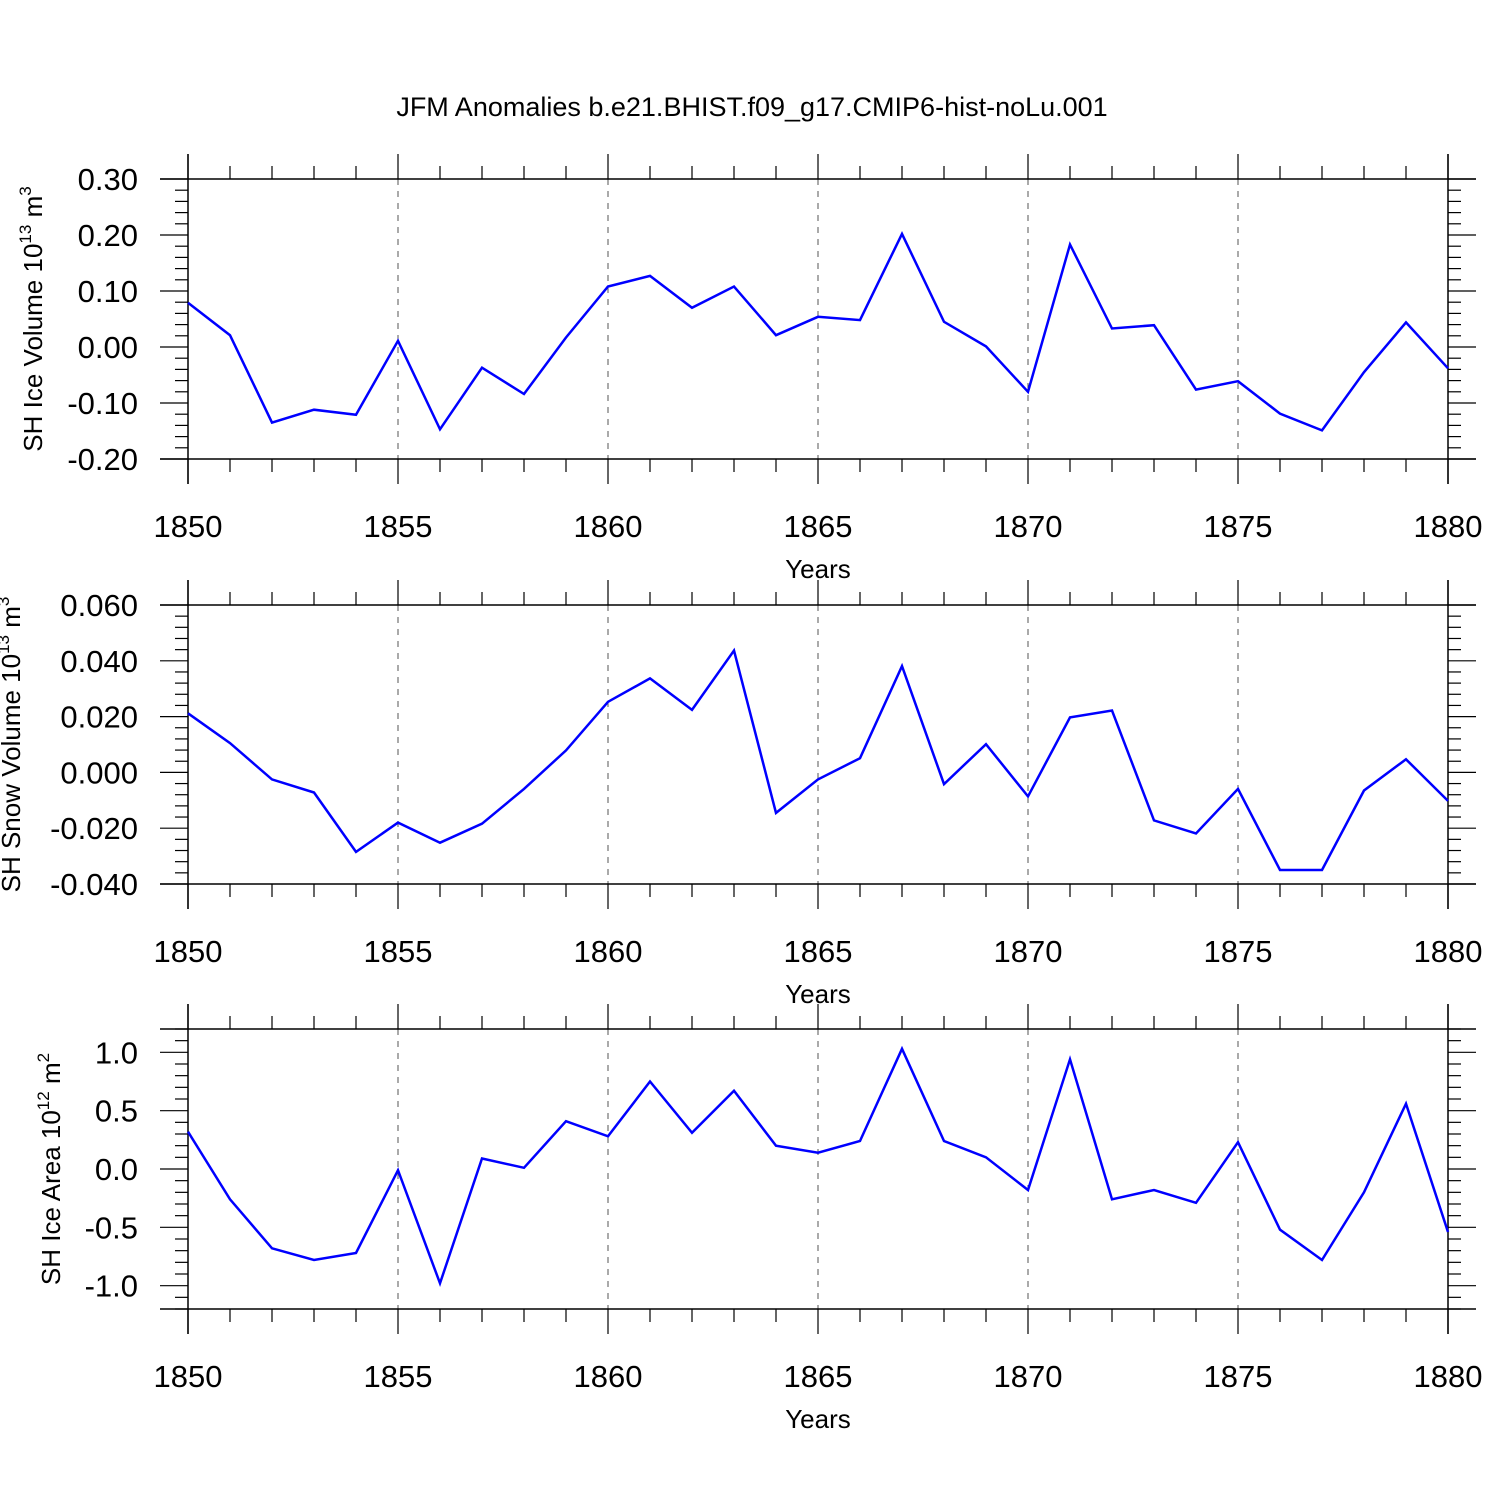 This screenshot has width=1500, height=1500. What do you see at coordinates (116, 1169) in the screenshot?
I see `y-tick-label: 0.0` at bounding box center [116, 1169].